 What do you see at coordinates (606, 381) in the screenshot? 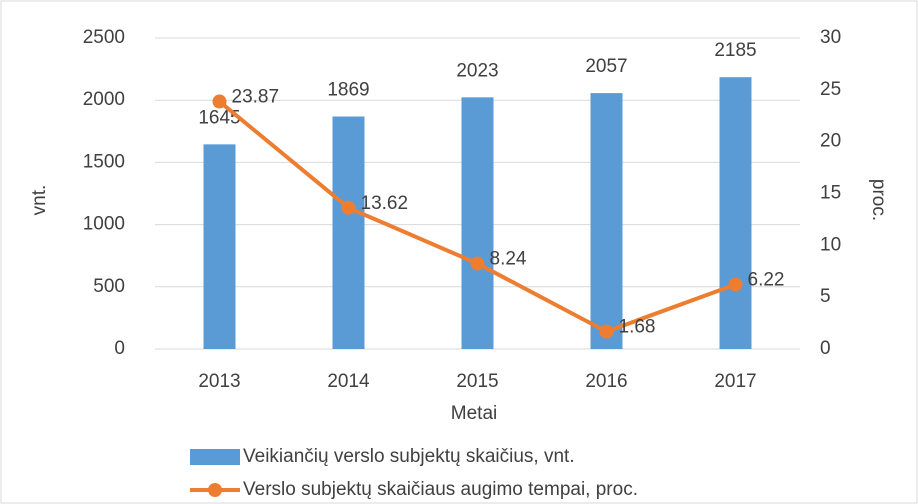
I see `x-tick-label: 2016` at bounding box center [606, 381].